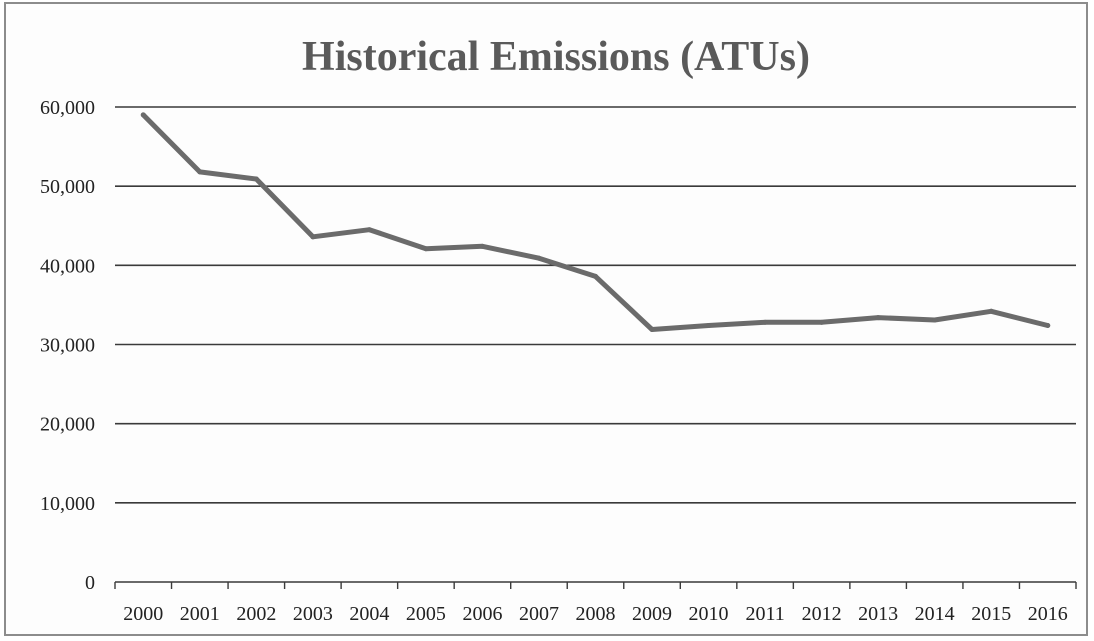 The image size is (1094, 641). What do you see at coordinates (935, 614) in the screenshot?
I see `x-tick-label: 2014` at bounding box center [935, 614].